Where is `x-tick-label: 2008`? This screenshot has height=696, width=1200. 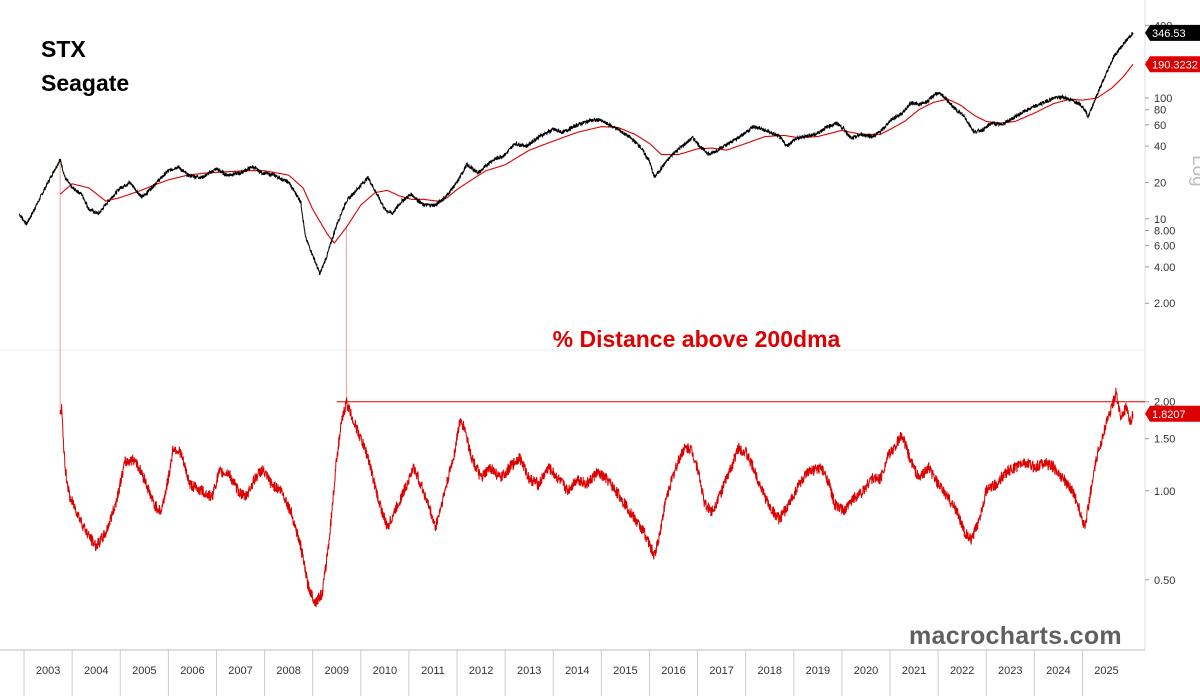 x-tick-label: 2008 is located at coordinates (288, 671).